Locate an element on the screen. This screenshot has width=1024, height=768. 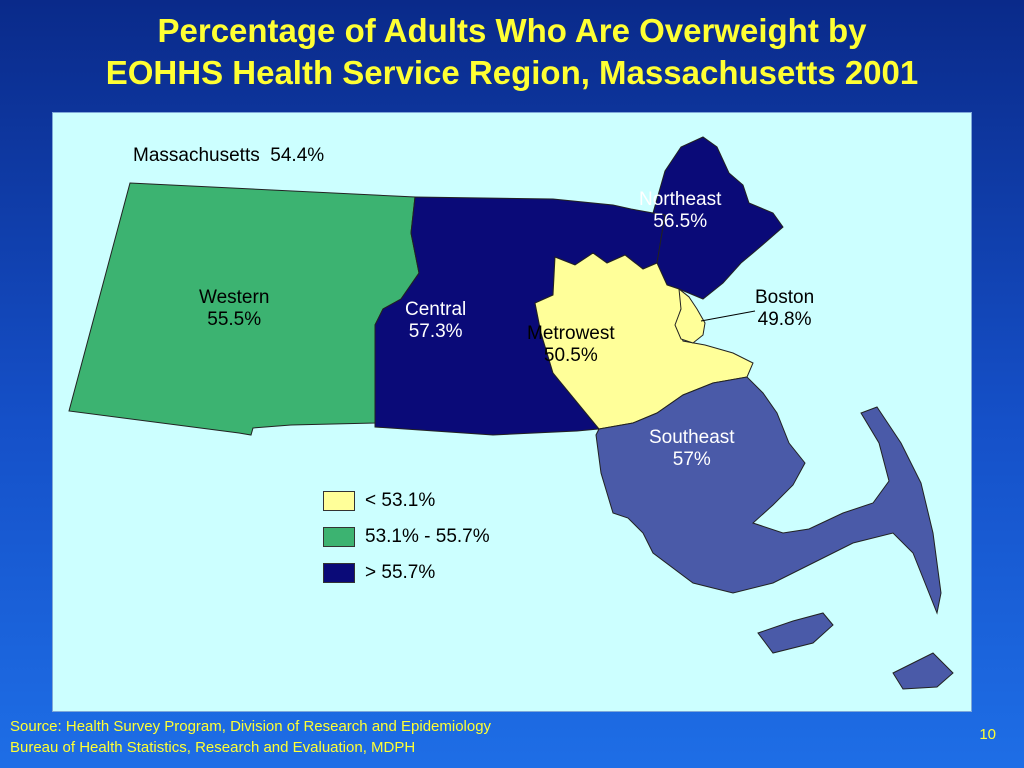
region-southeast is located at coordinates (768, 495).